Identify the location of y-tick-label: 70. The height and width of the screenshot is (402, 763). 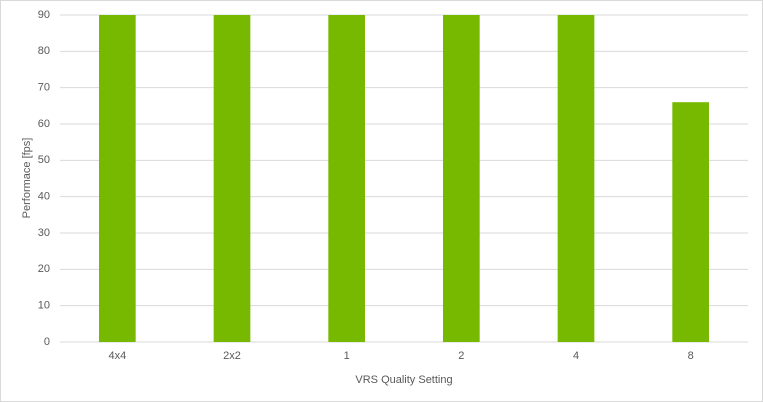
(44, 88).